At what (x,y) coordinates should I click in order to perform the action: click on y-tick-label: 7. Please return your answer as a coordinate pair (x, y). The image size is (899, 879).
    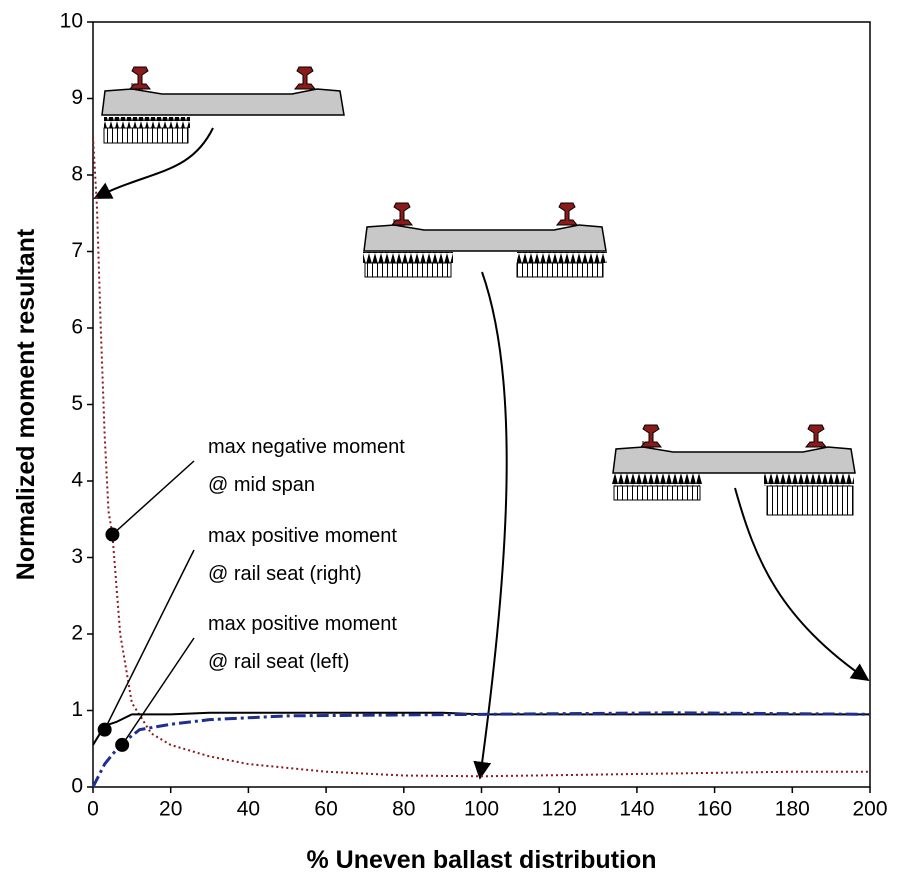
    Looking at the image, I should click on (77, 250).